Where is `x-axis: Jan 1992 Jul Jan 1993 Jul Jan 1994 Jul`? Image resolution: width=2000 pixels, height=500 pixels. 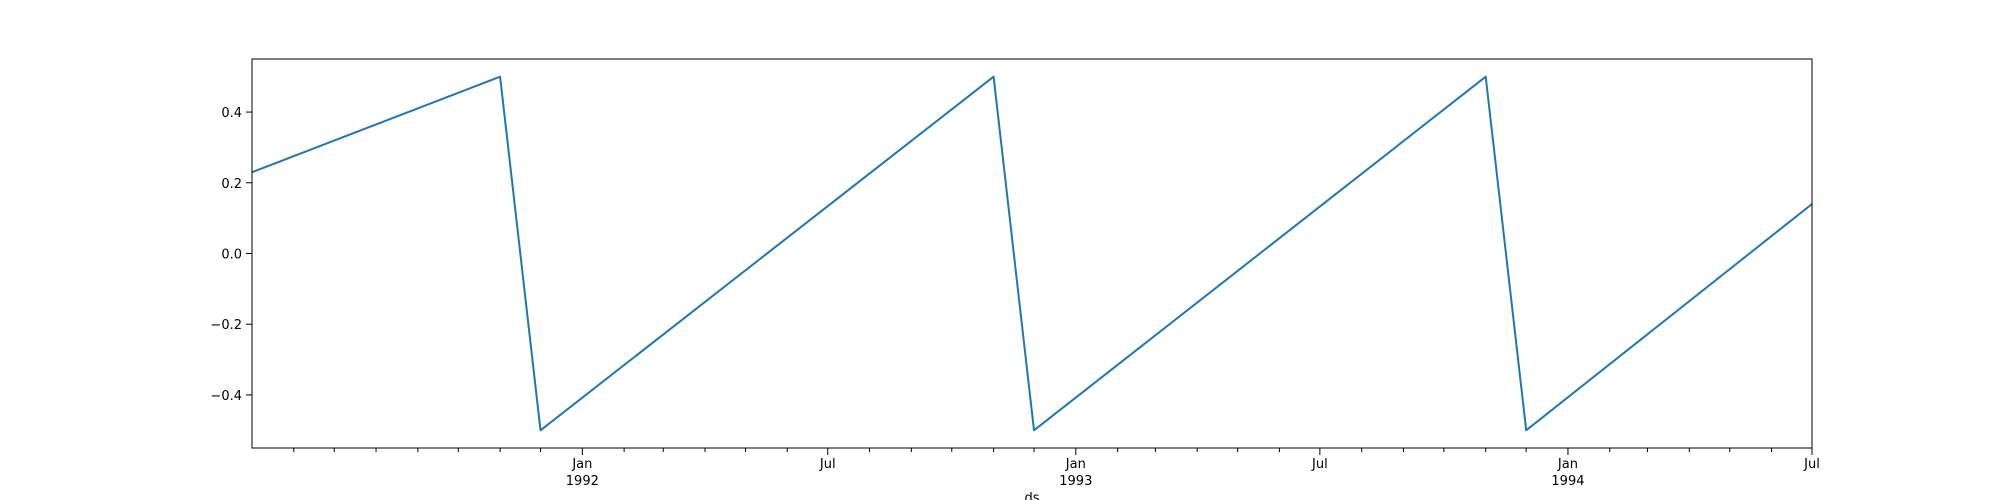 x-axis: Jan 1992 Jul Jan 1993 Jul Jan 1994 Jul is located at coordinates (1056, 468).